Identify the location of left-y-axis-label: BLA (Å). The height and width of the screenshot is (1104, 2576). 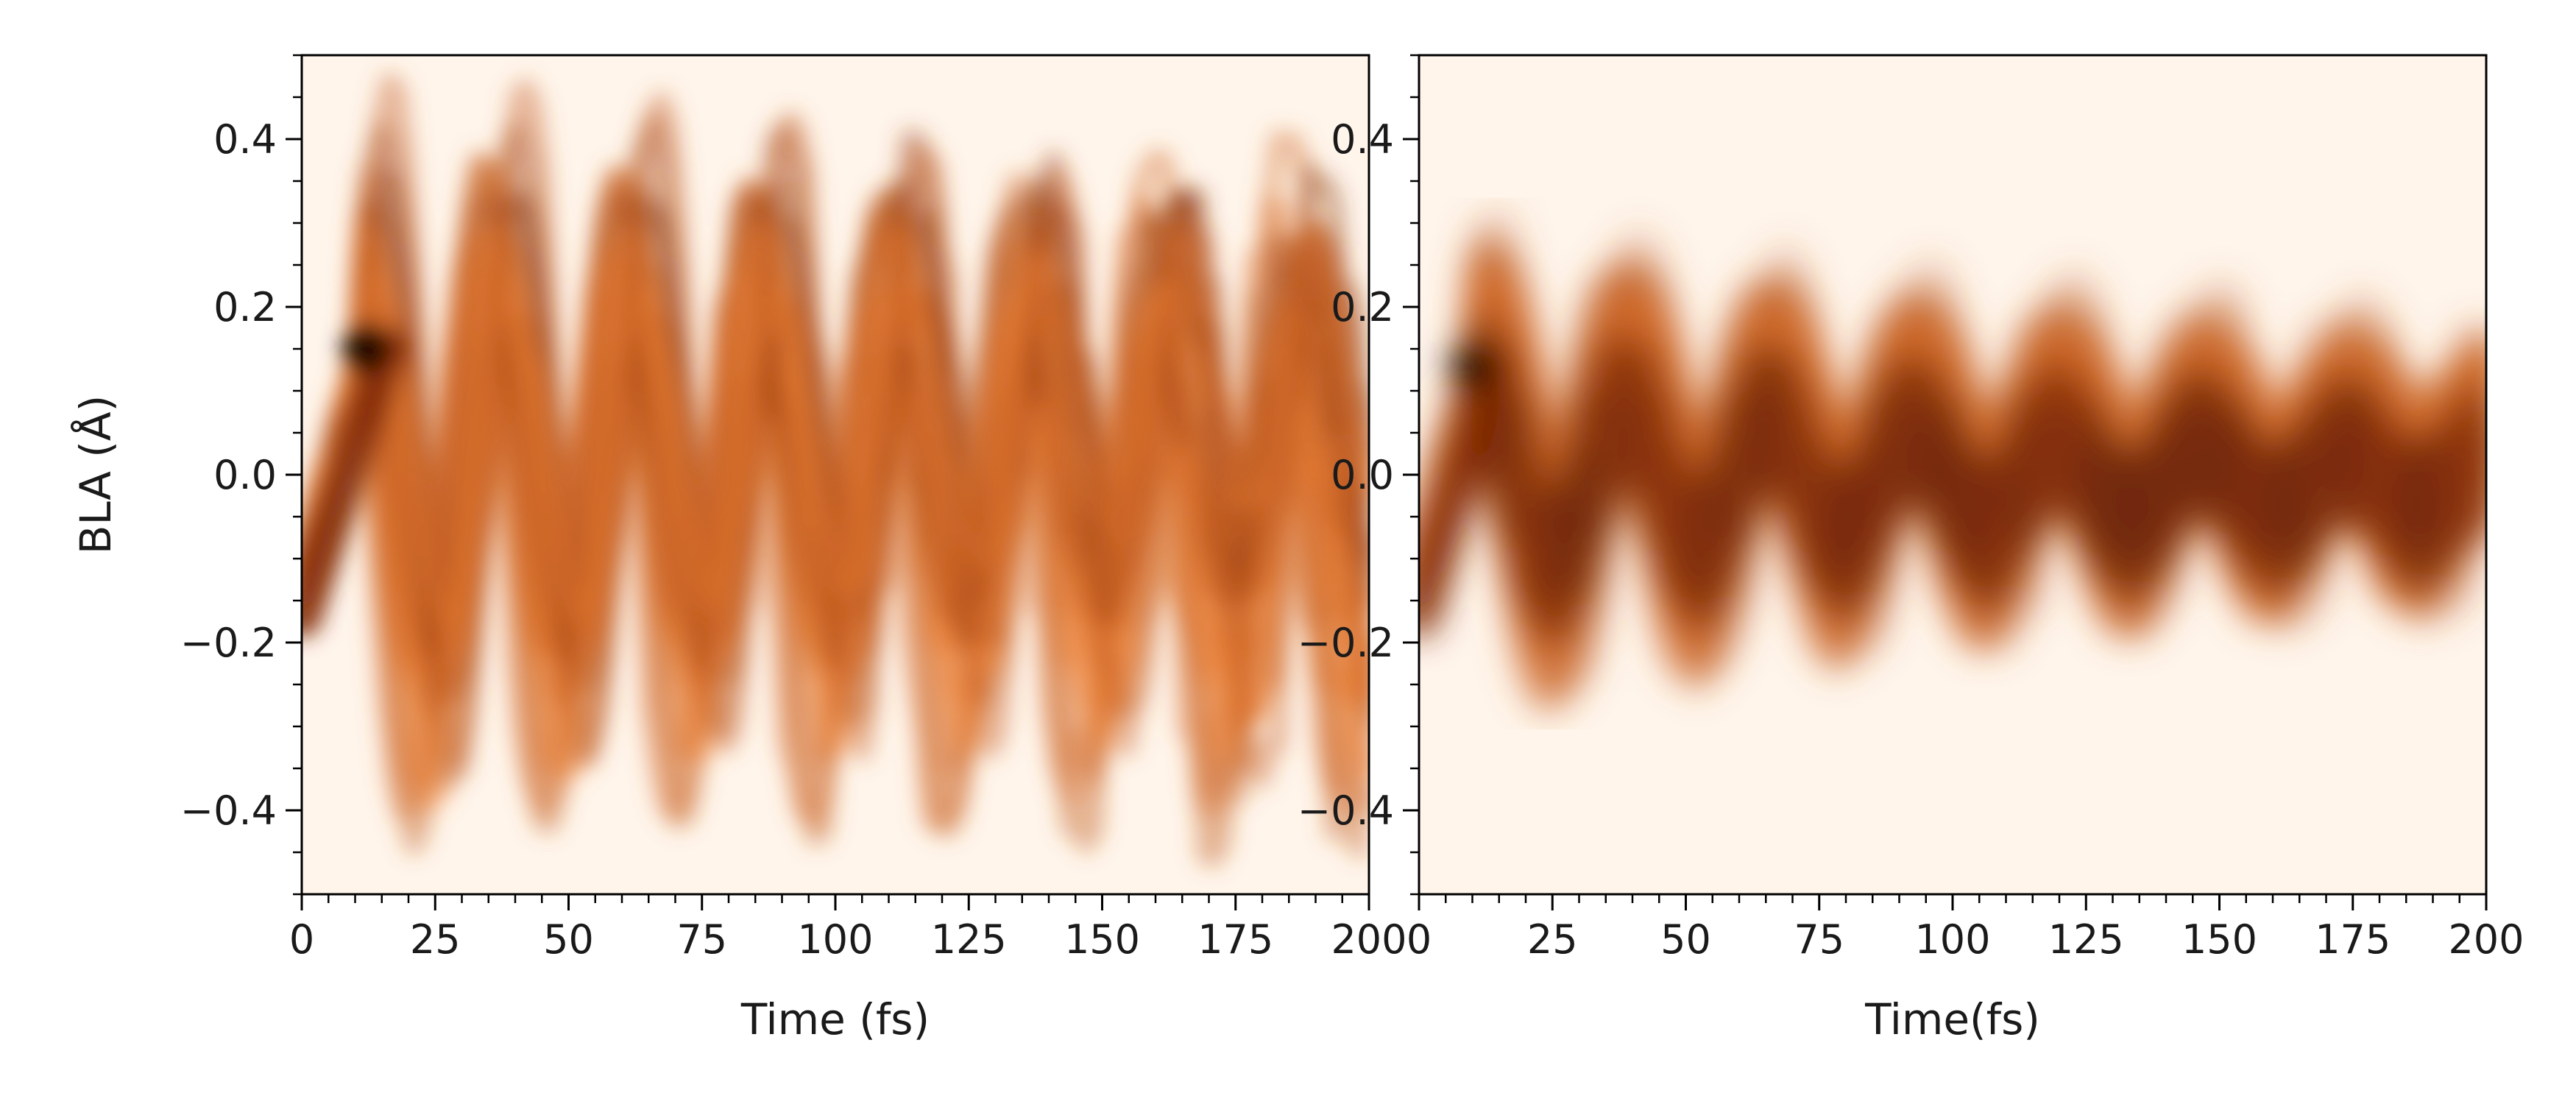
(95, 474).